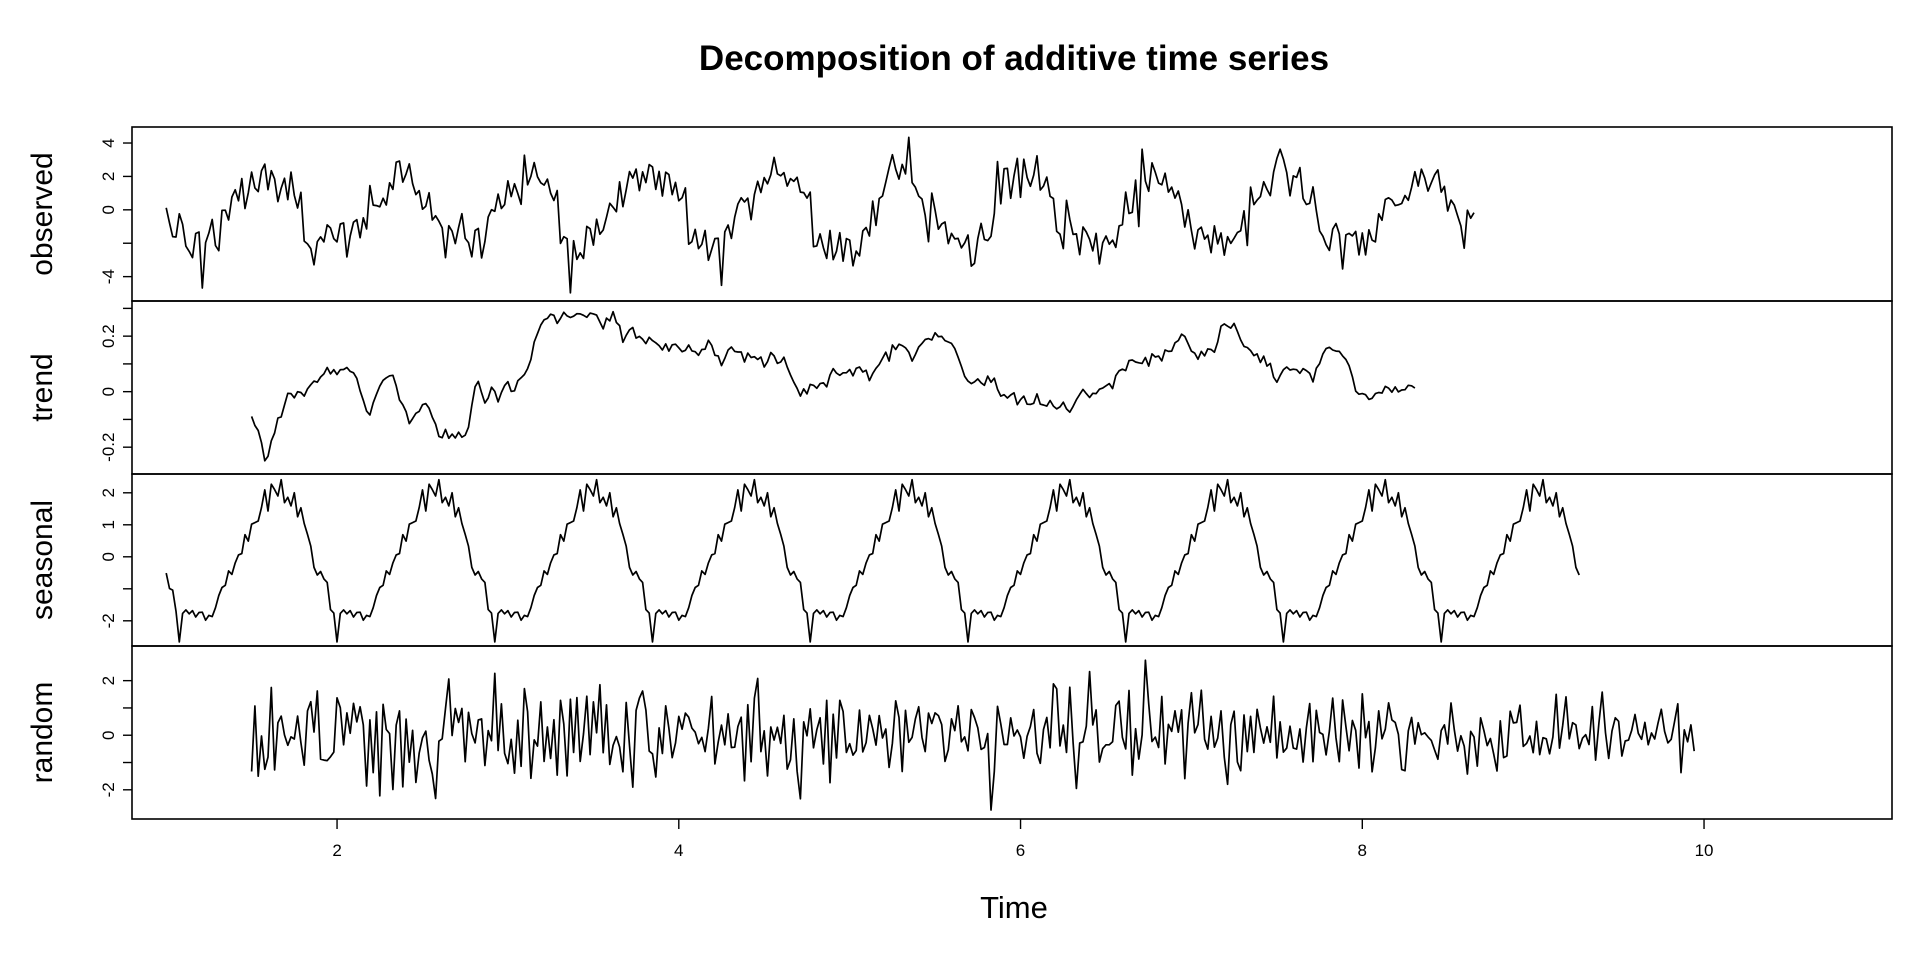 The width and height of the screenshot is (1920, 960). What do you see at coordinates (108, 447) in the screenshot?
I see `y-tick-label-trend: -0.2` at bounding box center [108, 447].